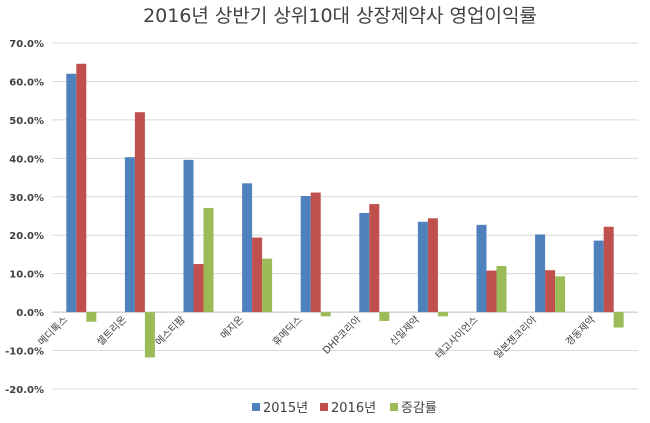 The height and width of the screenshot is (423, 650). I want to click on y-tick-label: -20.0%, so click(24, 390).